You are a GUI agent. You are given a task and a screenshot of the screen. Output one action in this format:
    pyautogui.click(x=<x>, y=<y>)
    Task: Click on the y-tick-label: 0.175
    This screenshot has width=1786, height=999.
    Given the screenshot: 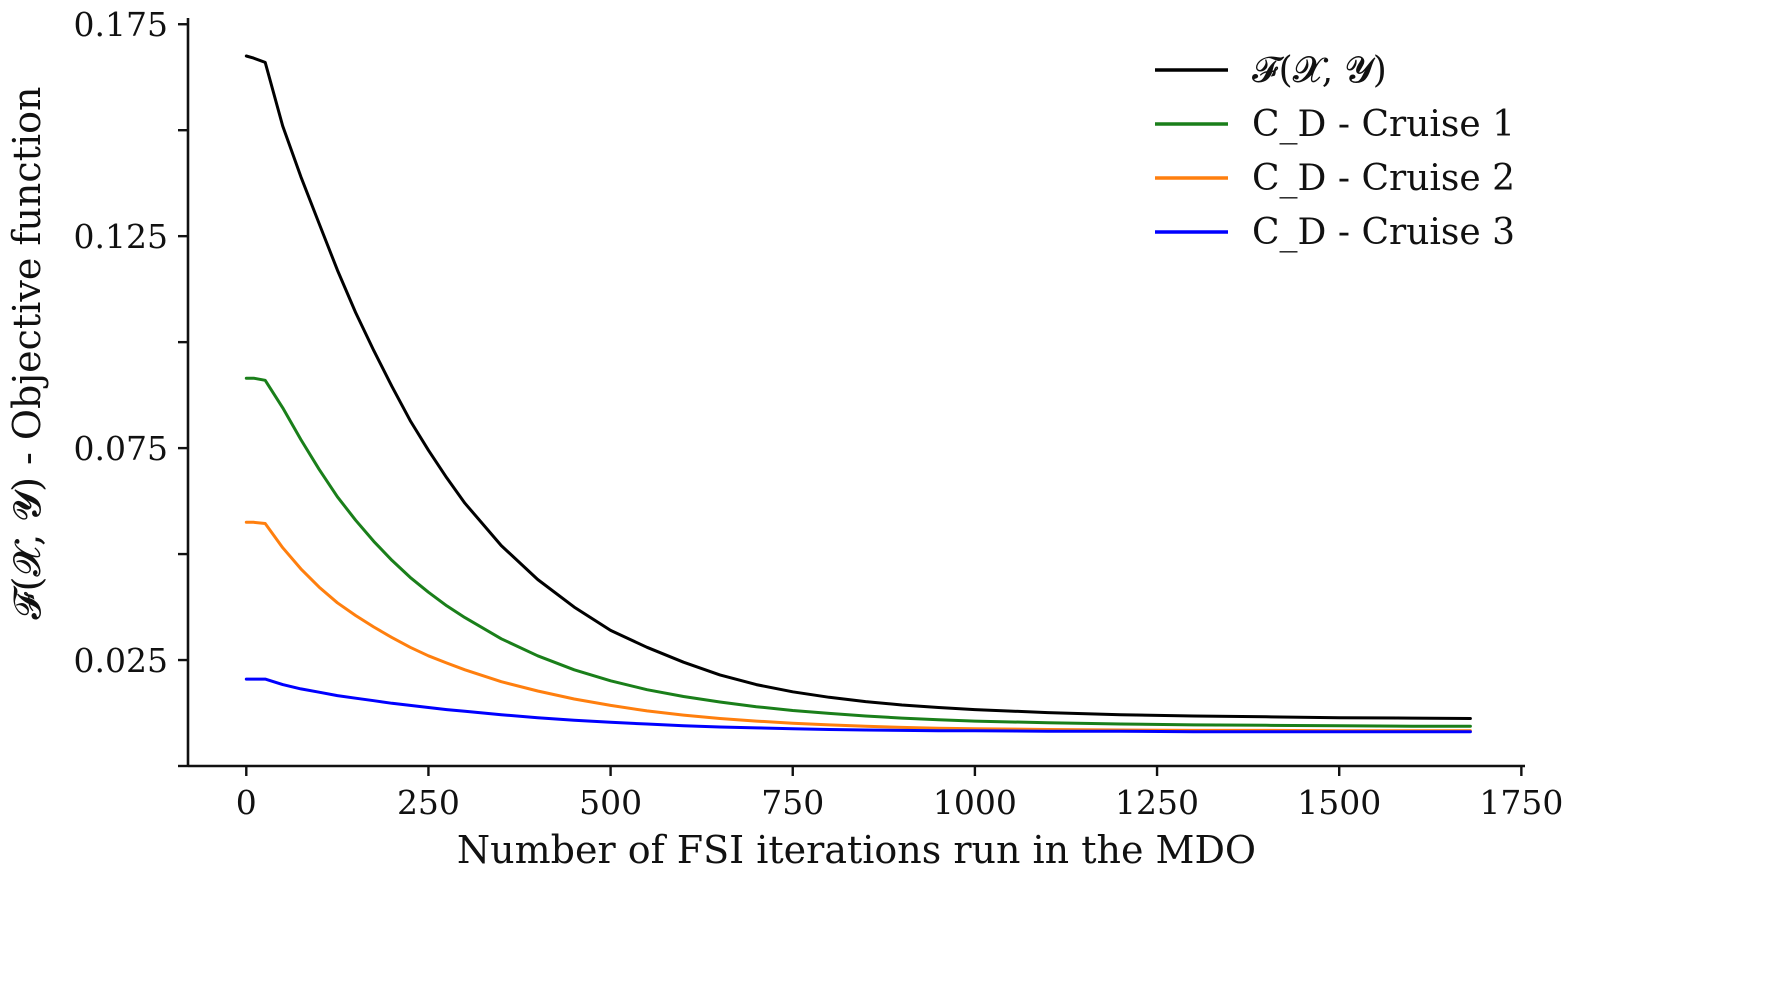 What is the action you would take?
    pyautogui.click(x=121, y=24)
    